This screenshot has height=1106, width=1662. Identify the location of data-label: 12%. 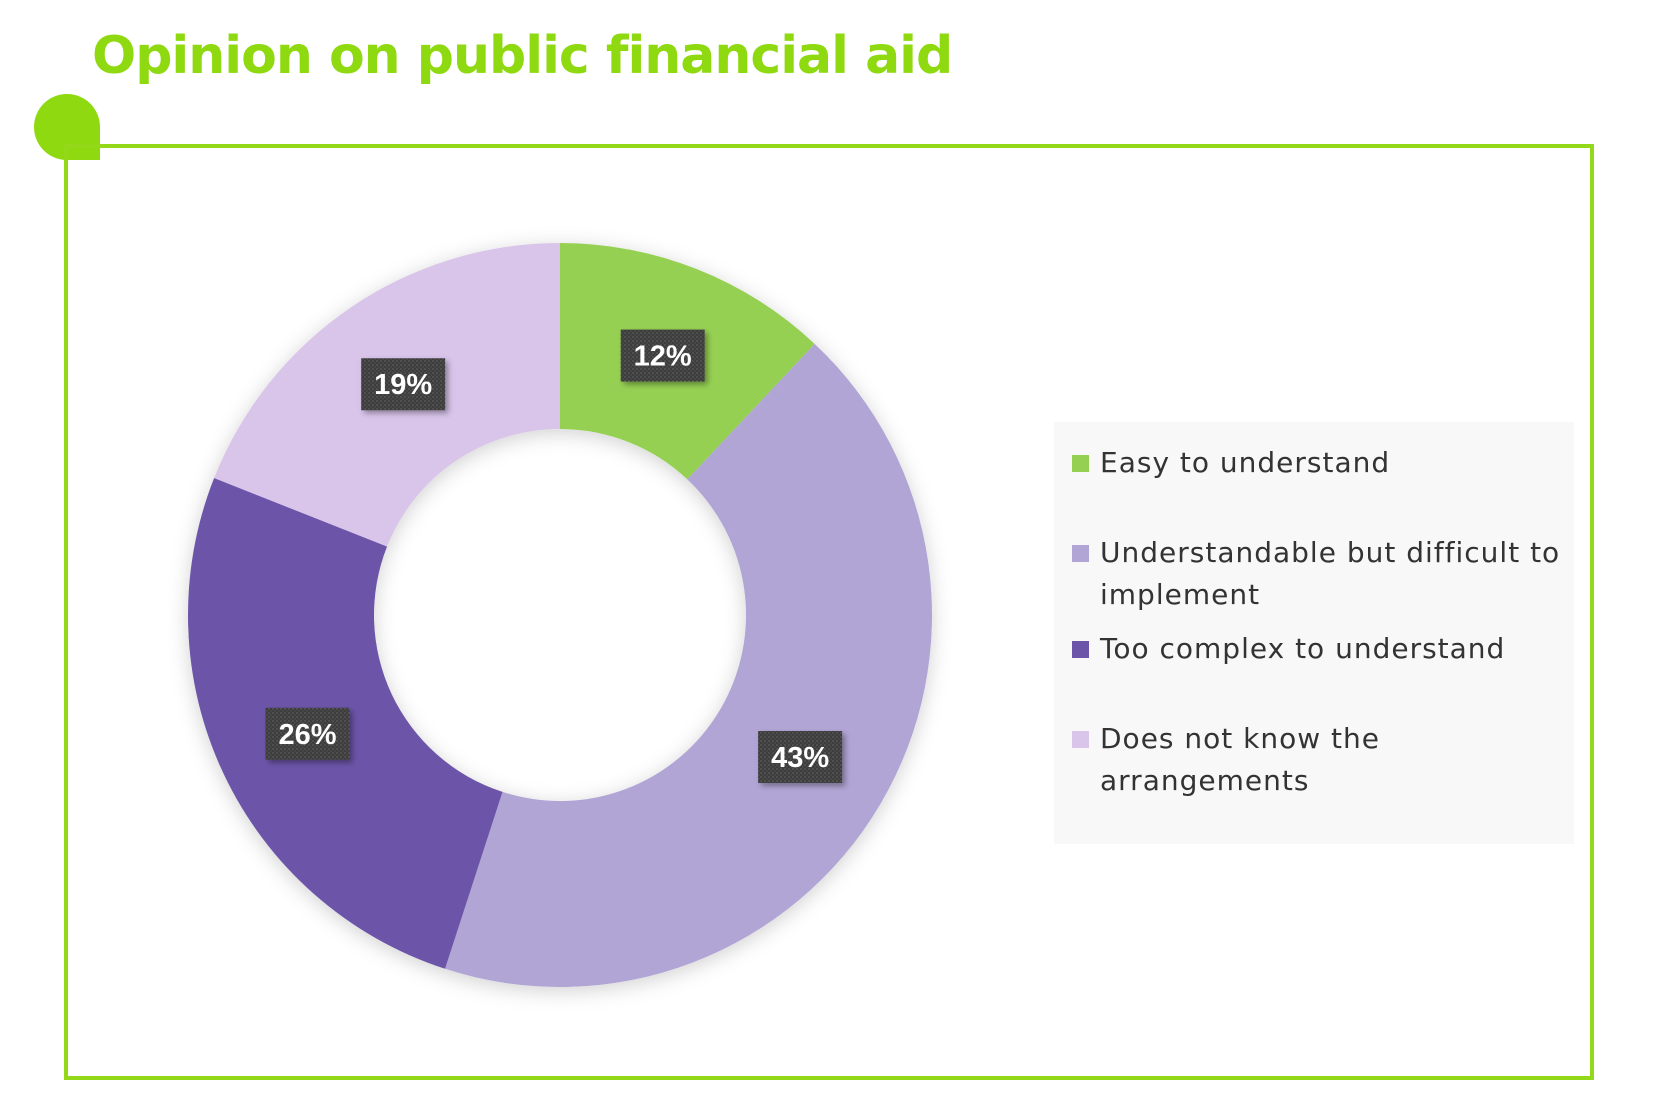
(662, 355).